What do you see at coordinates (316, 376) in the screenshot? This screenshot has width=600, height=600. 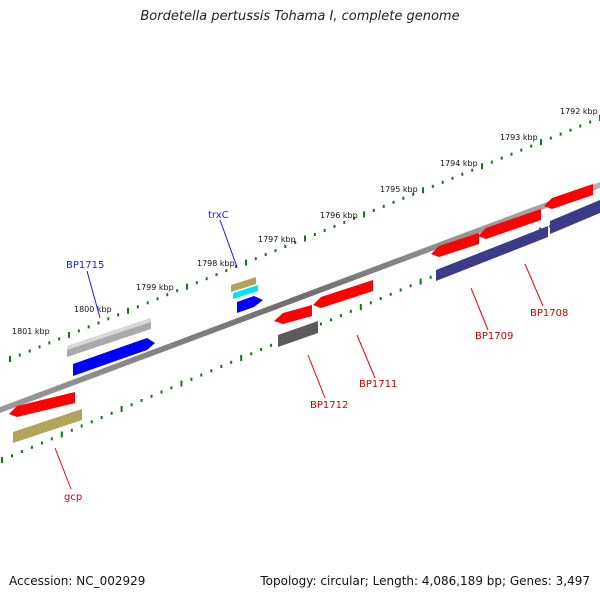 I see `leader-bp1712` at bounding box center [316, 376].